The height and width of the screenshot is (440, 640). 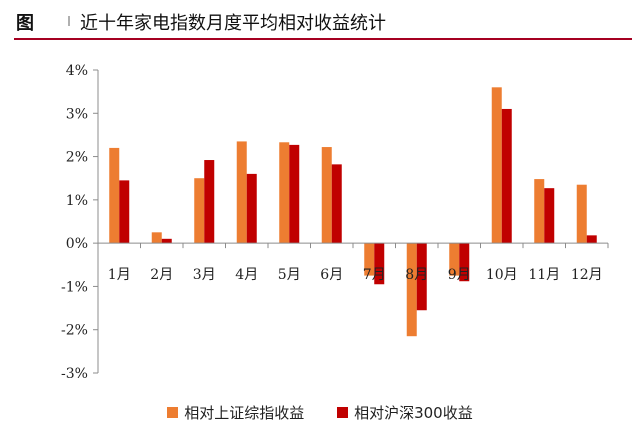 I want to click on legend-label-shanghai: 相对上证综指收益, so click(x=244, y=413).